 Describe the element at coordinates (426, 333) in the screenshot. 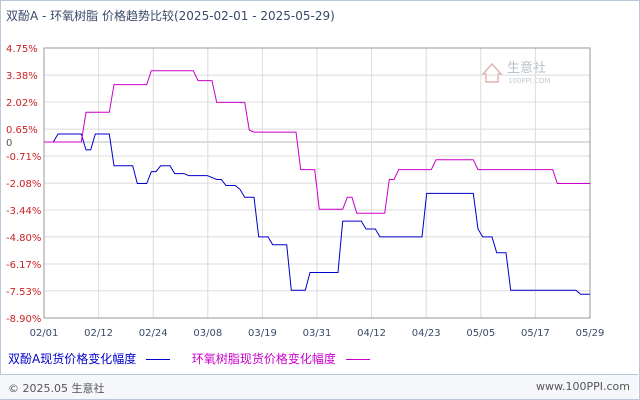

I see `x-tick-label: 04/23` at that location.